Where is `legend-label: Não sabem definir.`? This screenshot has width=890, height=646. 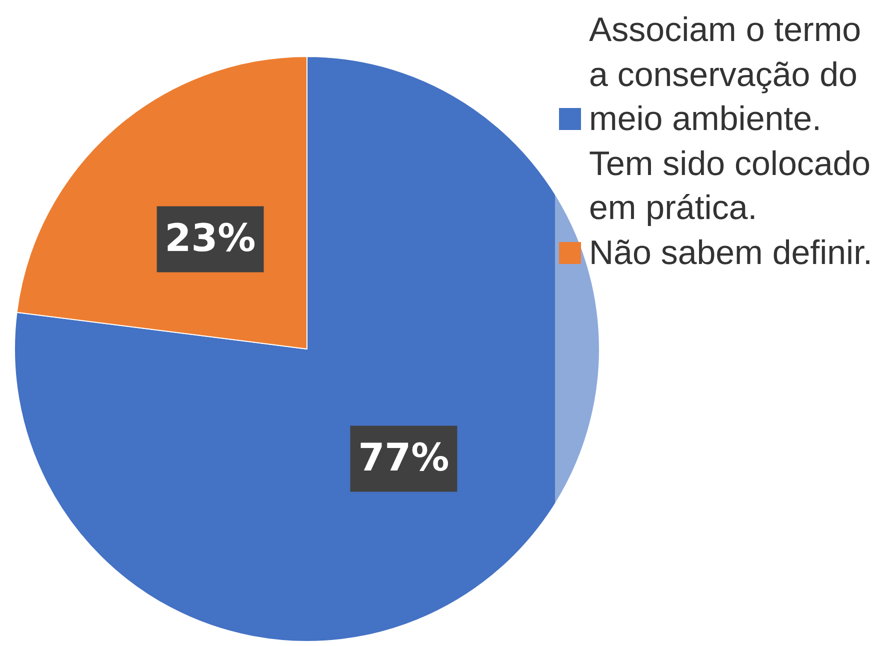 legend-label: Não sabem definir. is located at coordinates (731, 253).